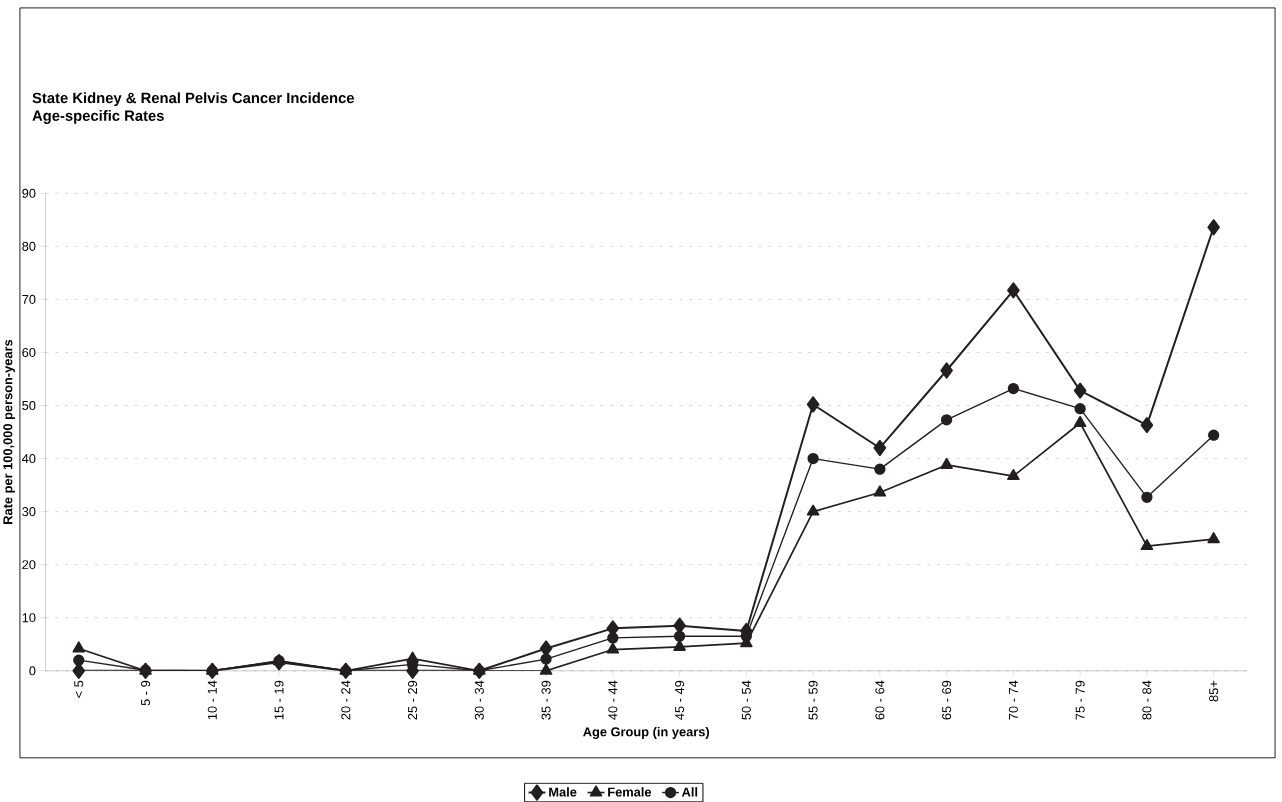 This screenshot has height=802, width=1282. Describe the element at coordinates (145, 693) in the screenshot. I see `x-tick-label: 5 - 9` at that location.